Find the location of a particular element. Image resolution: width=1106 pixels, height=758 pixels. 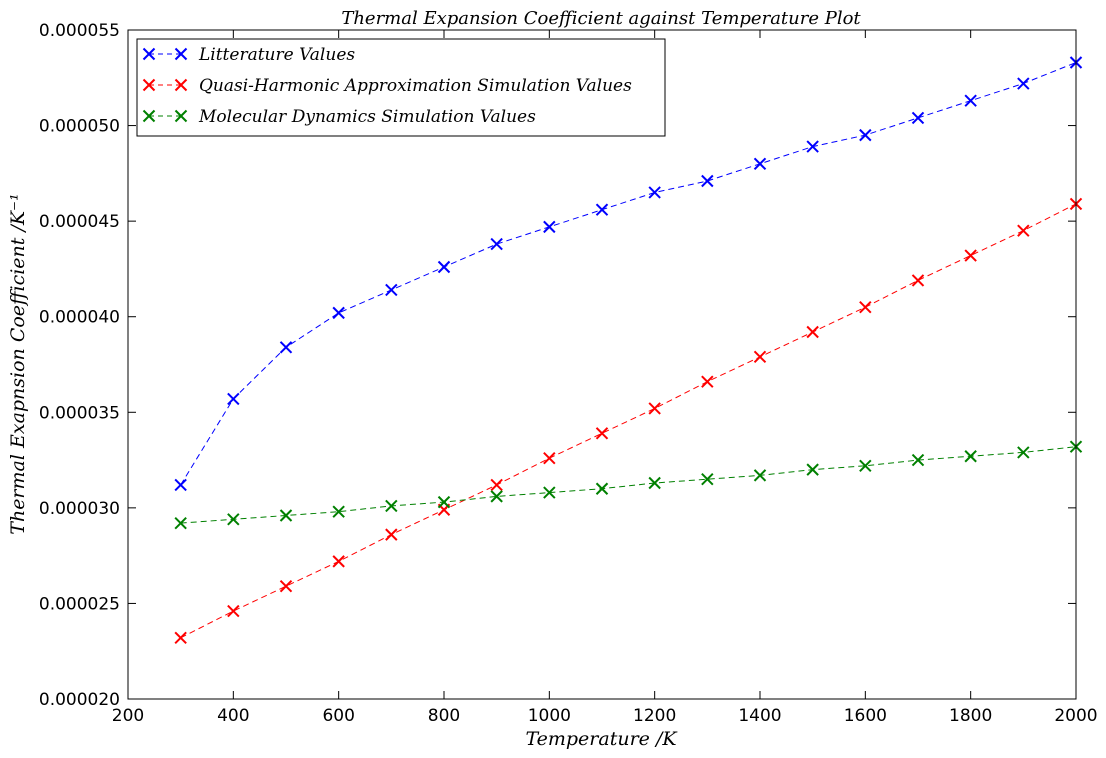

legend-entry: Molecular Dynamics Simulation Values is located at coordinates (339, 117).